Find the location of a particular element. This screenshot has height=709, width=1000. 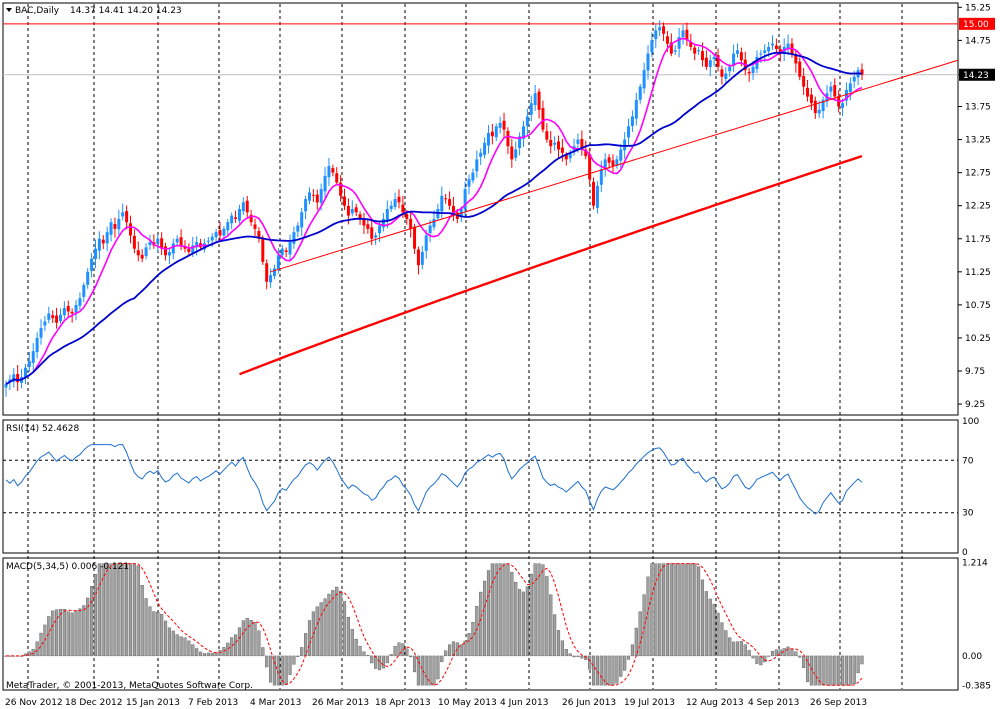

x-tick-label: 19 Jul 2013 is located at coordinates (649, 703).